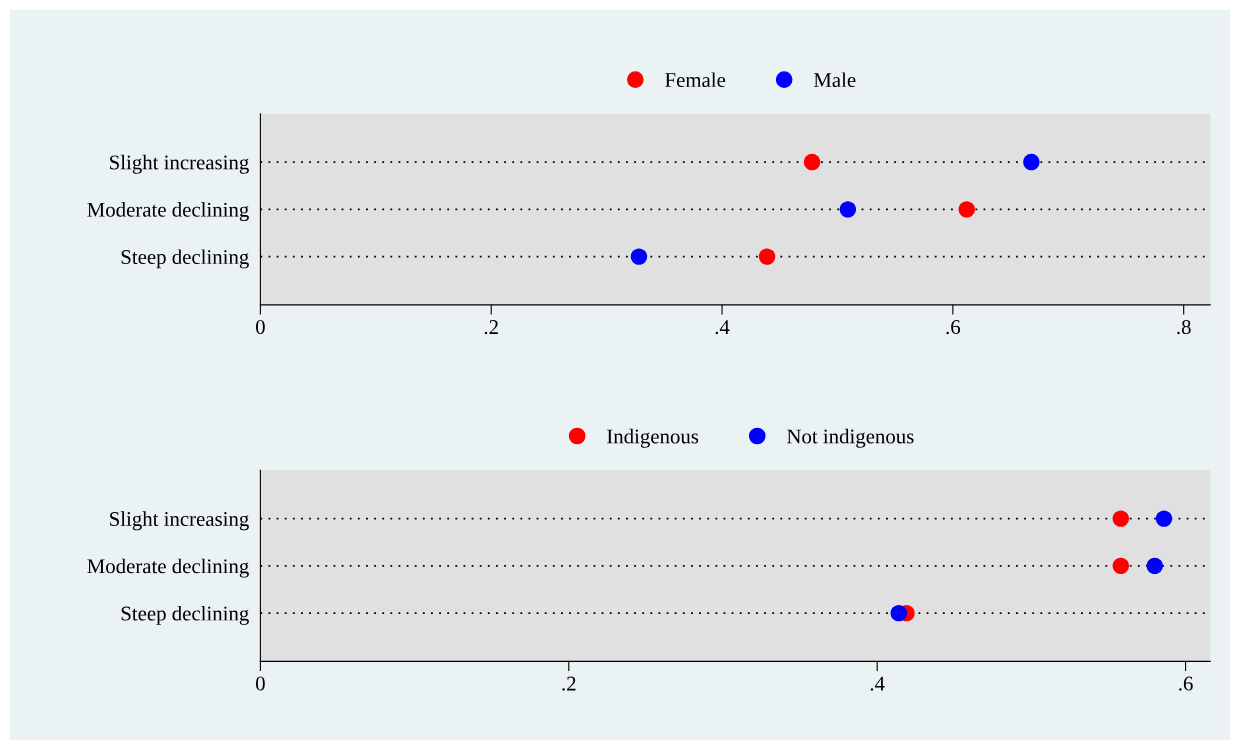 This screenshot has width=1240, height=749. Describe the element at coordinates (834, 80) in the screenshot. I see `legend-label: Male` at that location.